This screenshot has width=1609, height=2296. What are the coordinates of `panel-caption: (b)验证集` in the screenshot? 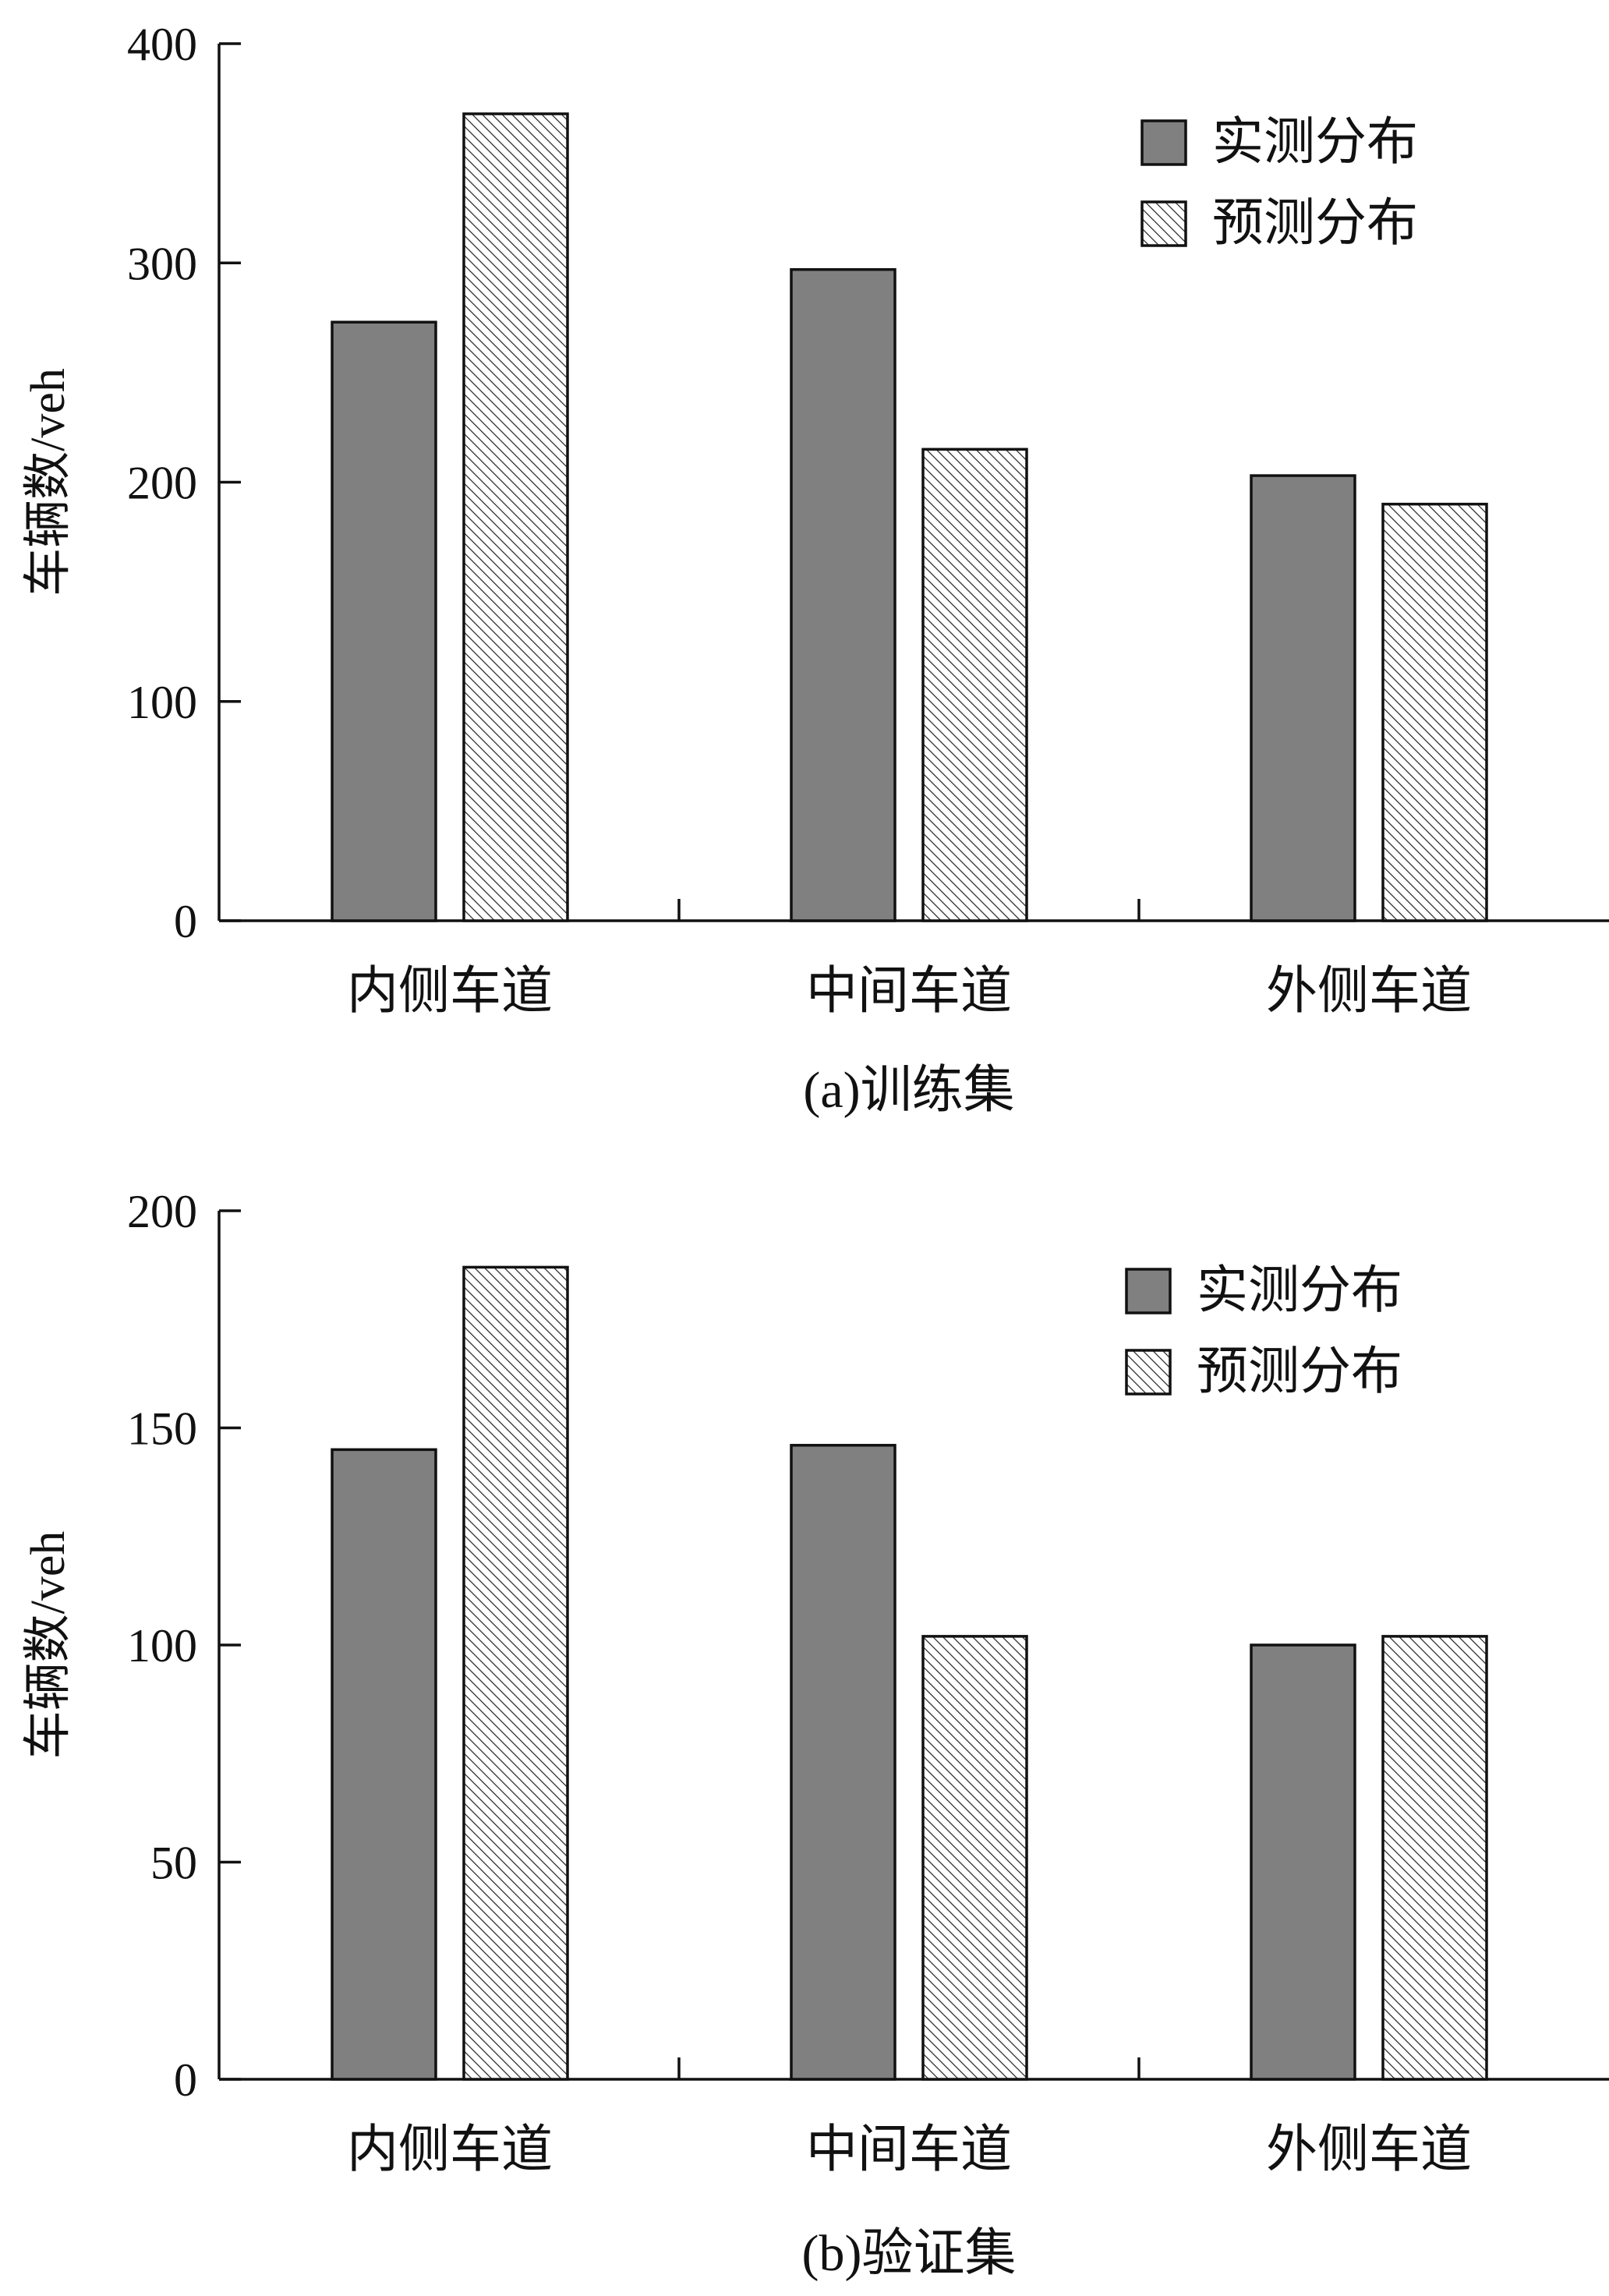 It's located at (909, 2253).